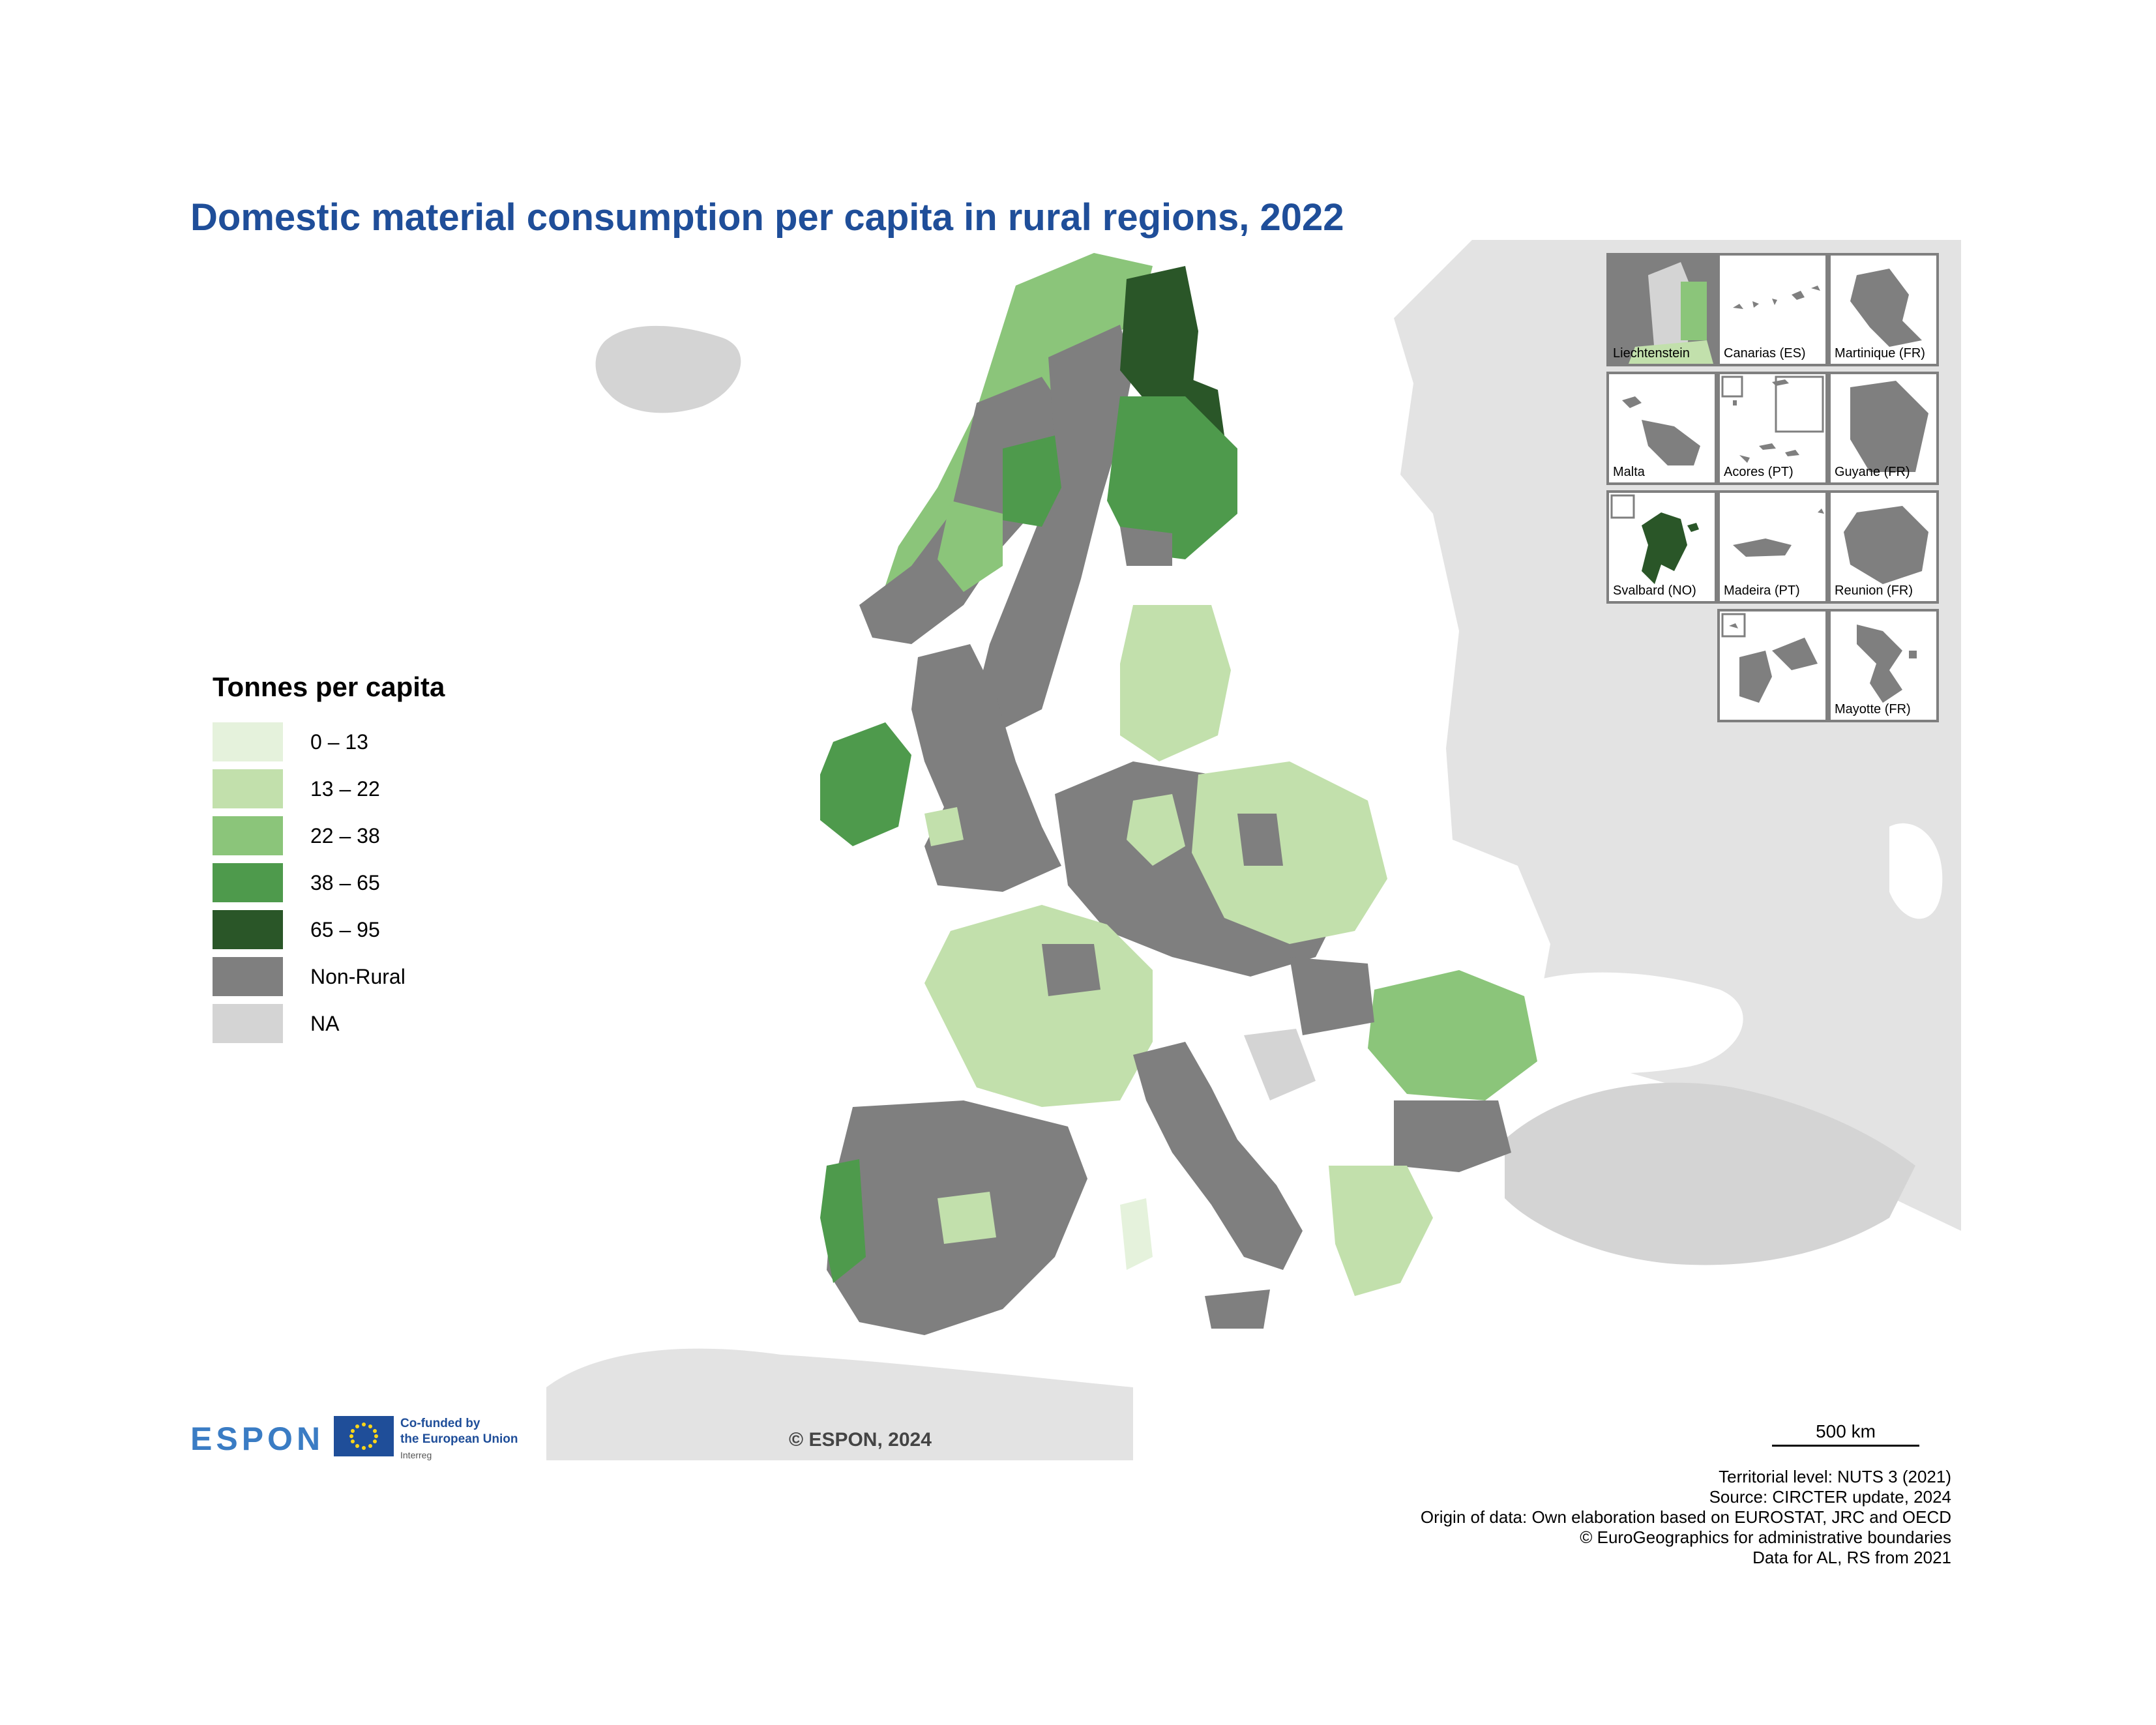 The image size is (2156, 1725). Describe the element at coordinates (1887, 664) in the screenshot. I see `mayotte-shape` at that location.